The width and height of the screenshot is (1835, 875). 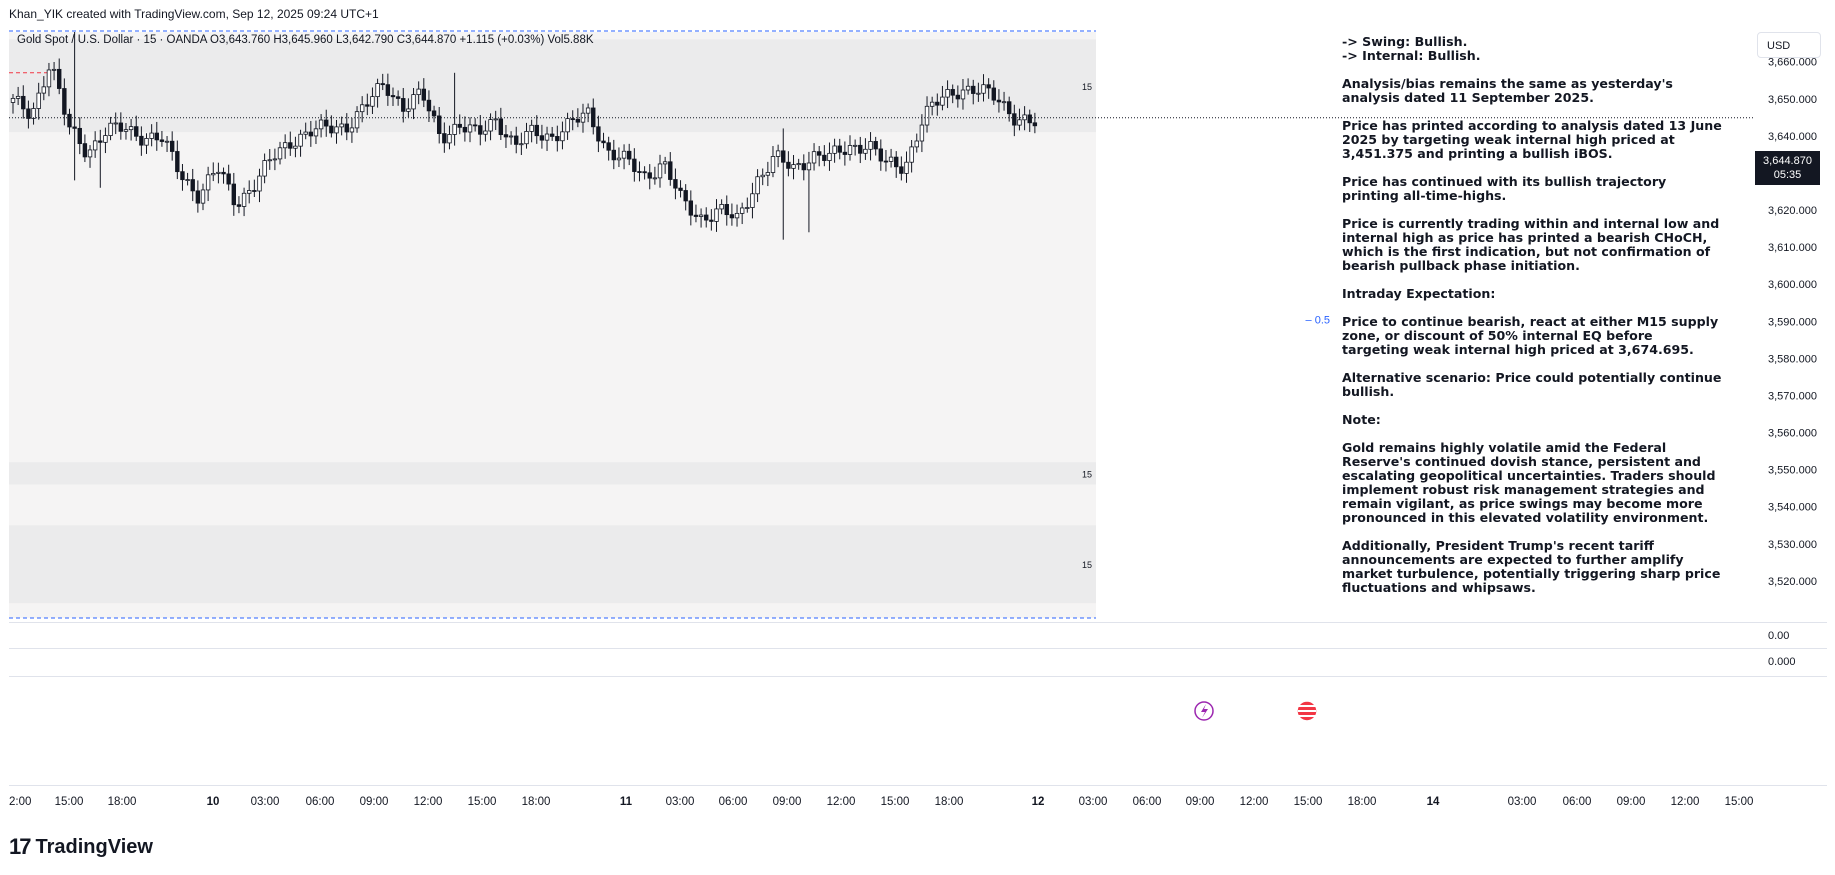 I want to click on symbol-name: Gold Spot / U.S. Dollar · 15 · OANDA, so click(x=112, y=40).